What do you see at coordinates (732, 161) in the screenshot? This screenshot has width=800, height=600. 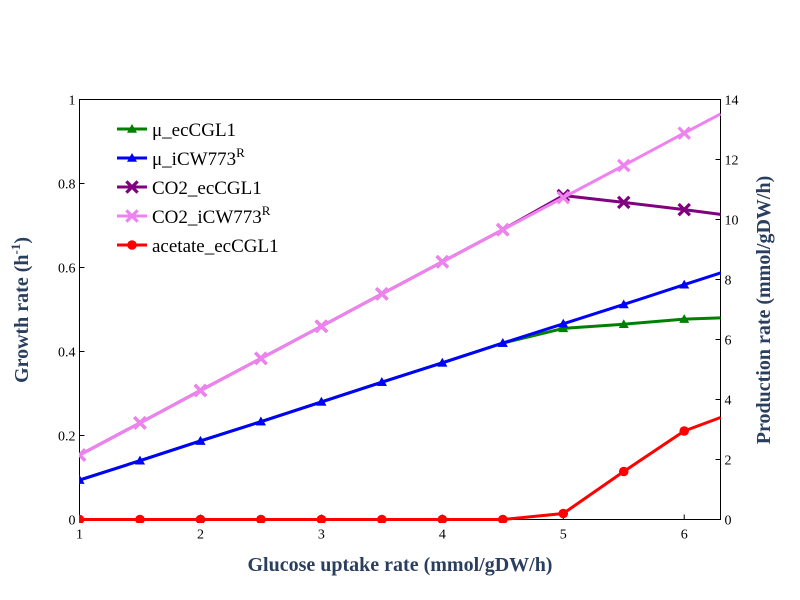 I see `right-y-tick-label: 12` at bounding box center [732, 161].